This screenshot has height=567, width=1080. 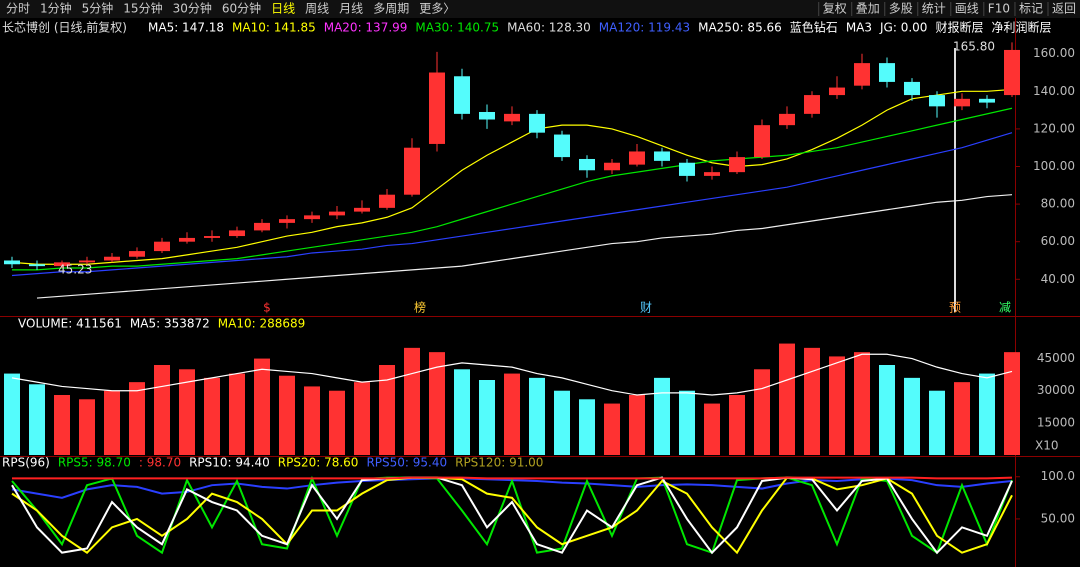 I want to click on toolbar-button: 返回, so click(x=1064, y=9).